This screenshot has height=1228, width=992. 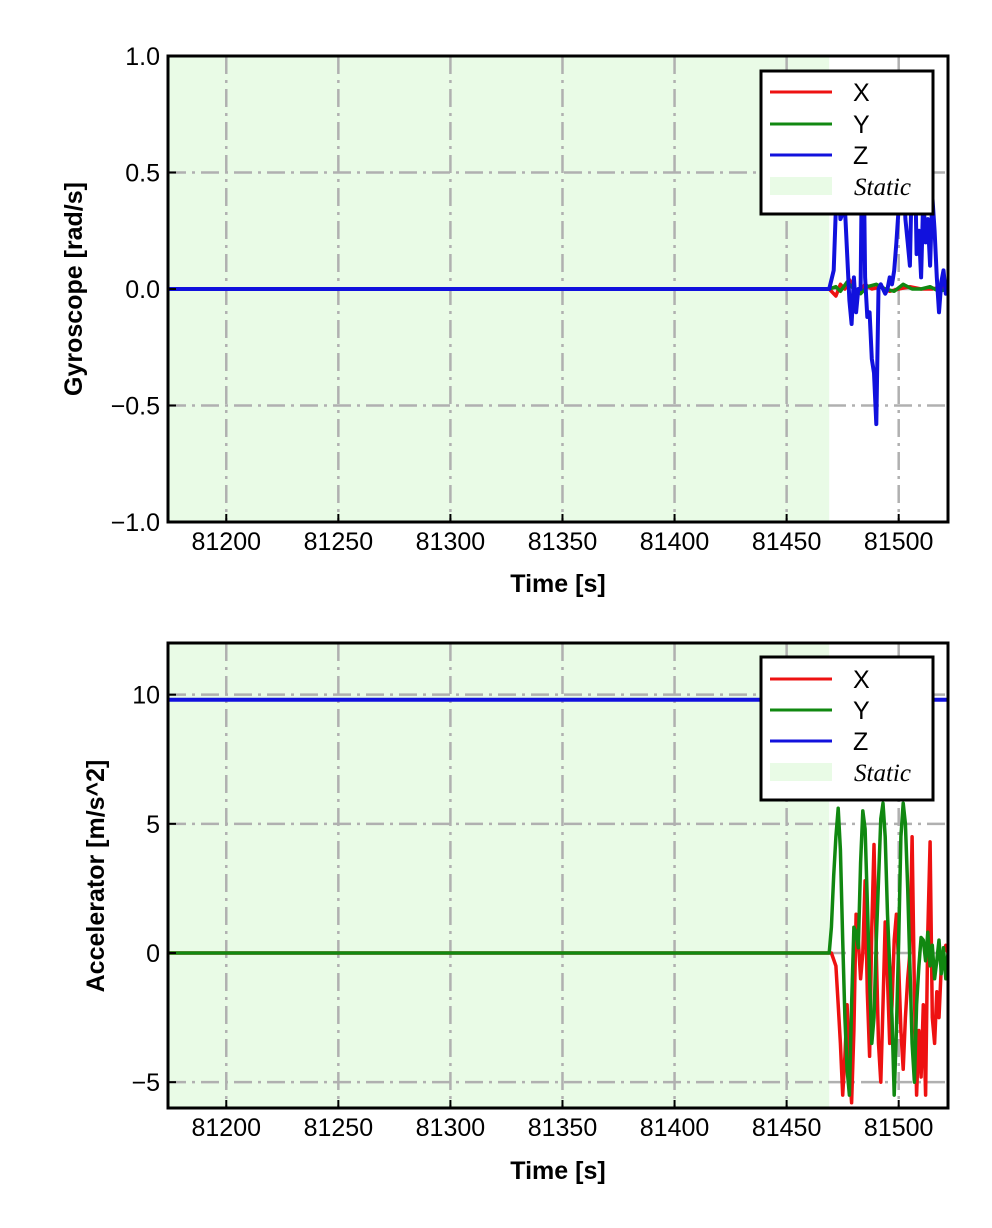 What do you see at coordinates (145, 1083) in the screenshot?
I see `y-tick-label: −5` at bounding box center [145, 1083].